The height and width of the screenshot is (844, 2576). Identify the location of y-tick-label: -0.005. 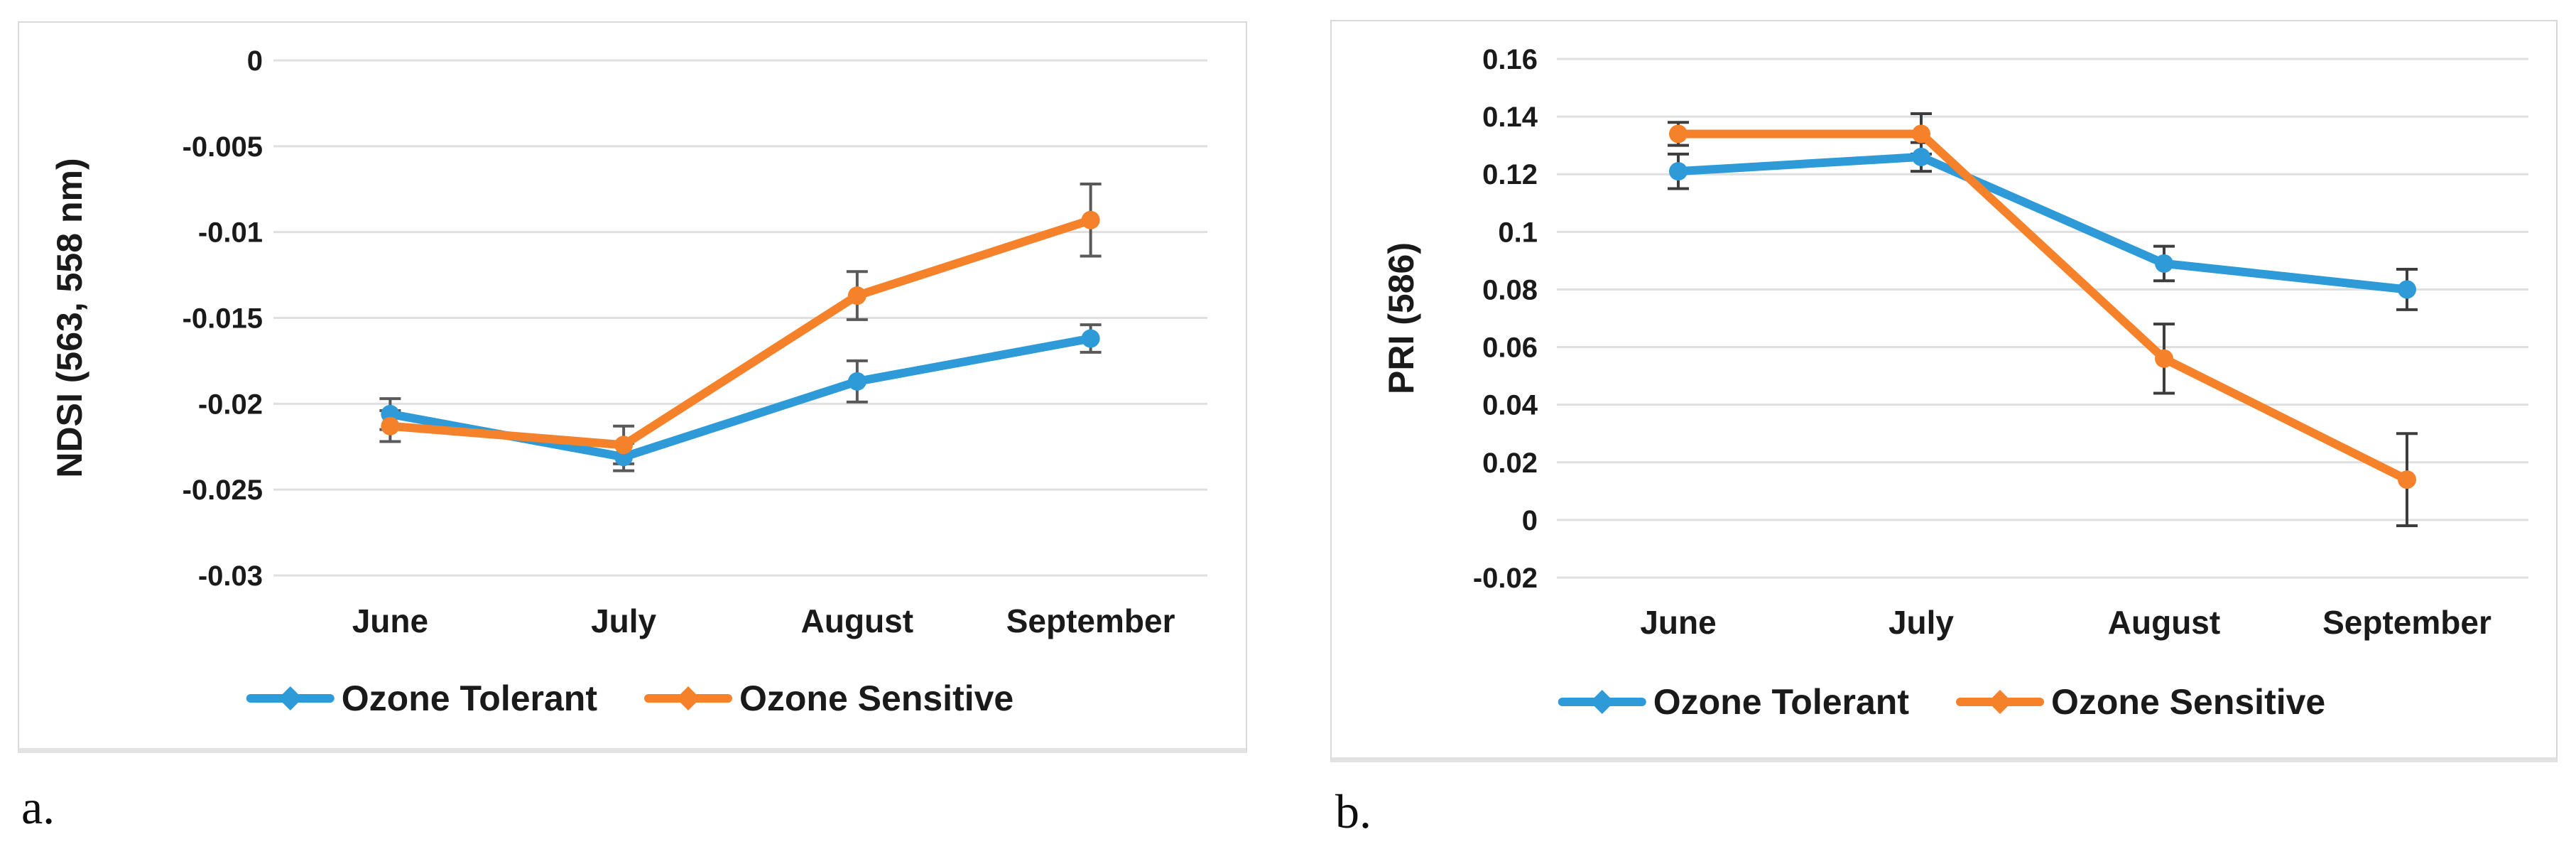
(223, 147).